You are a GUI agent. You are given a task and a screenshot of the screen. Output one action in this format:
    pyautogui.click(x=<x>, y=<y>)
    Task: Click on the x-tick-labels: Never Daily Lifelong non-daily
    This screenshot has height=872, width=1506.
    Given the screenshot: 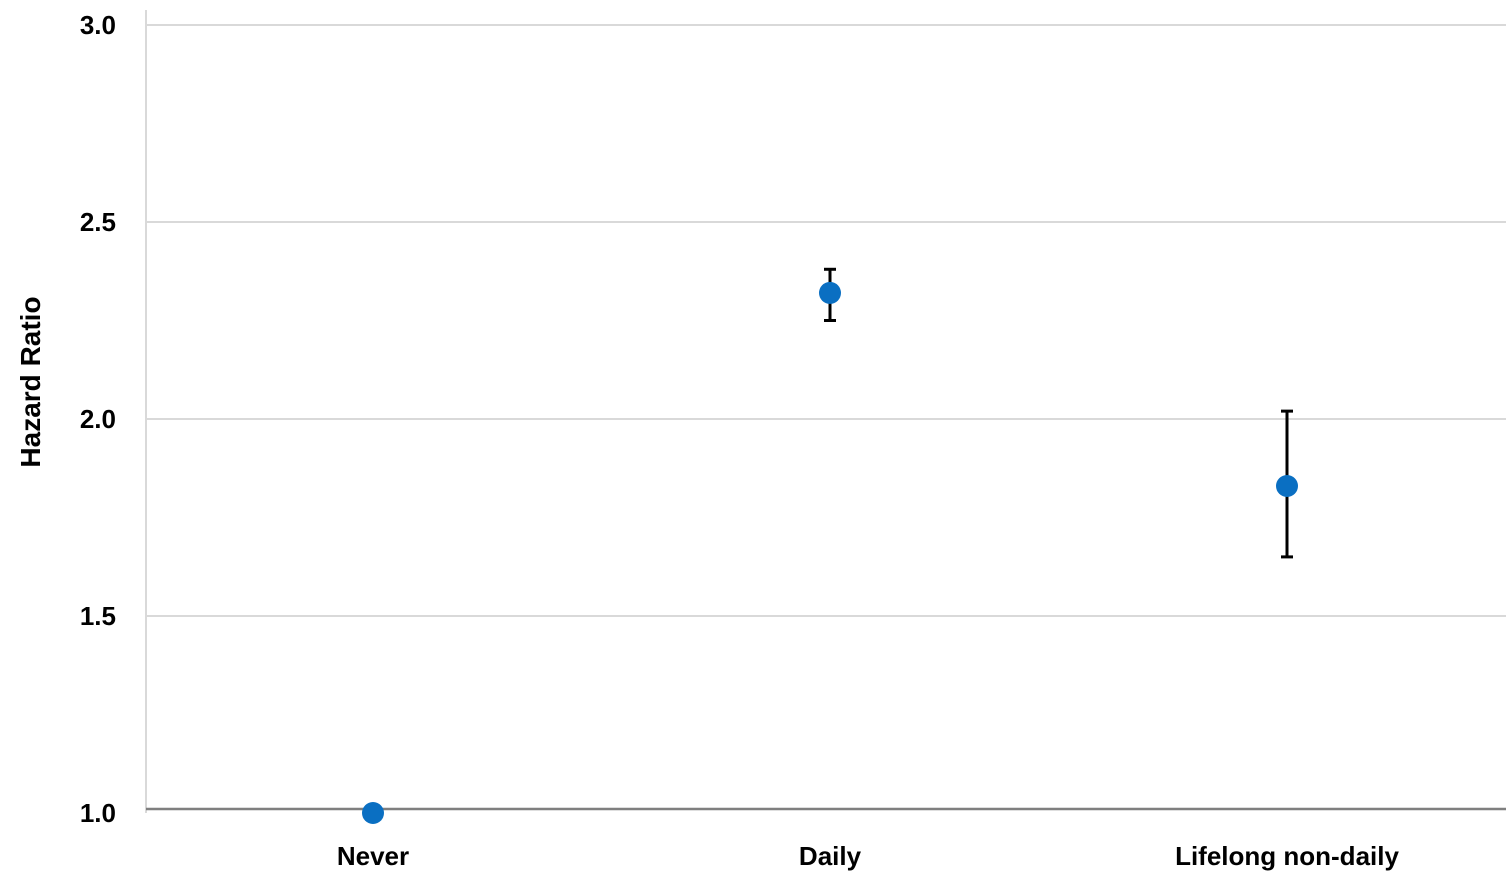 What is the action you would take?
    pyautogui.click(x=868, y=856)
    